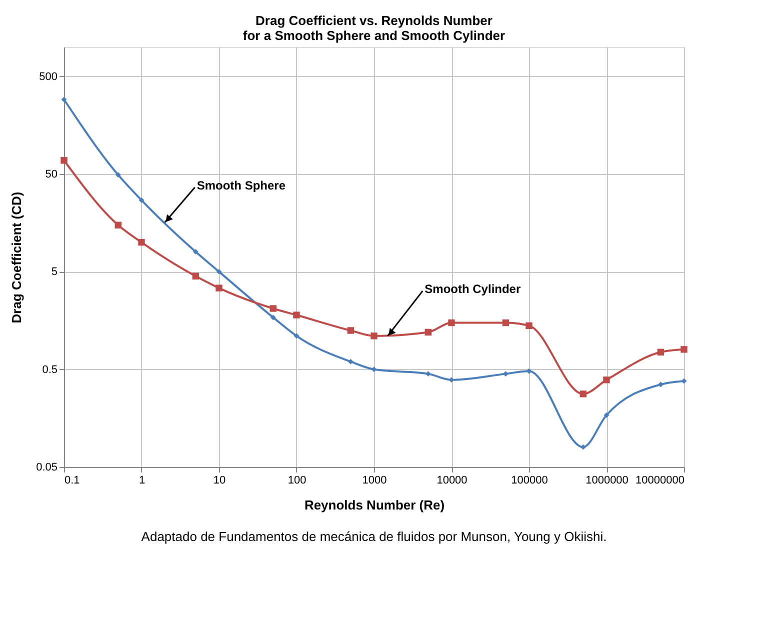 Image resolution: width=768 pixels, height=643 pixels. Describe the element at coordinates (374, 536) in the screenshot. I see `text: Adaptado de Fundamentos de mecánica de fluidos por Munson, Young y Okiishi.` at that location.